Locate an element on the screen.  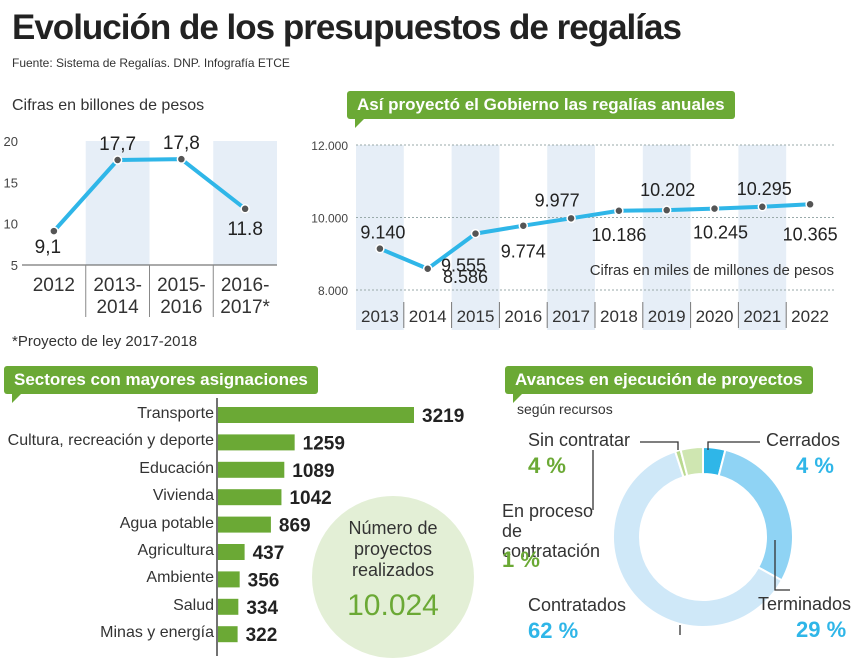
sector-label-0: Transporte is located at coordinates (175, 413).